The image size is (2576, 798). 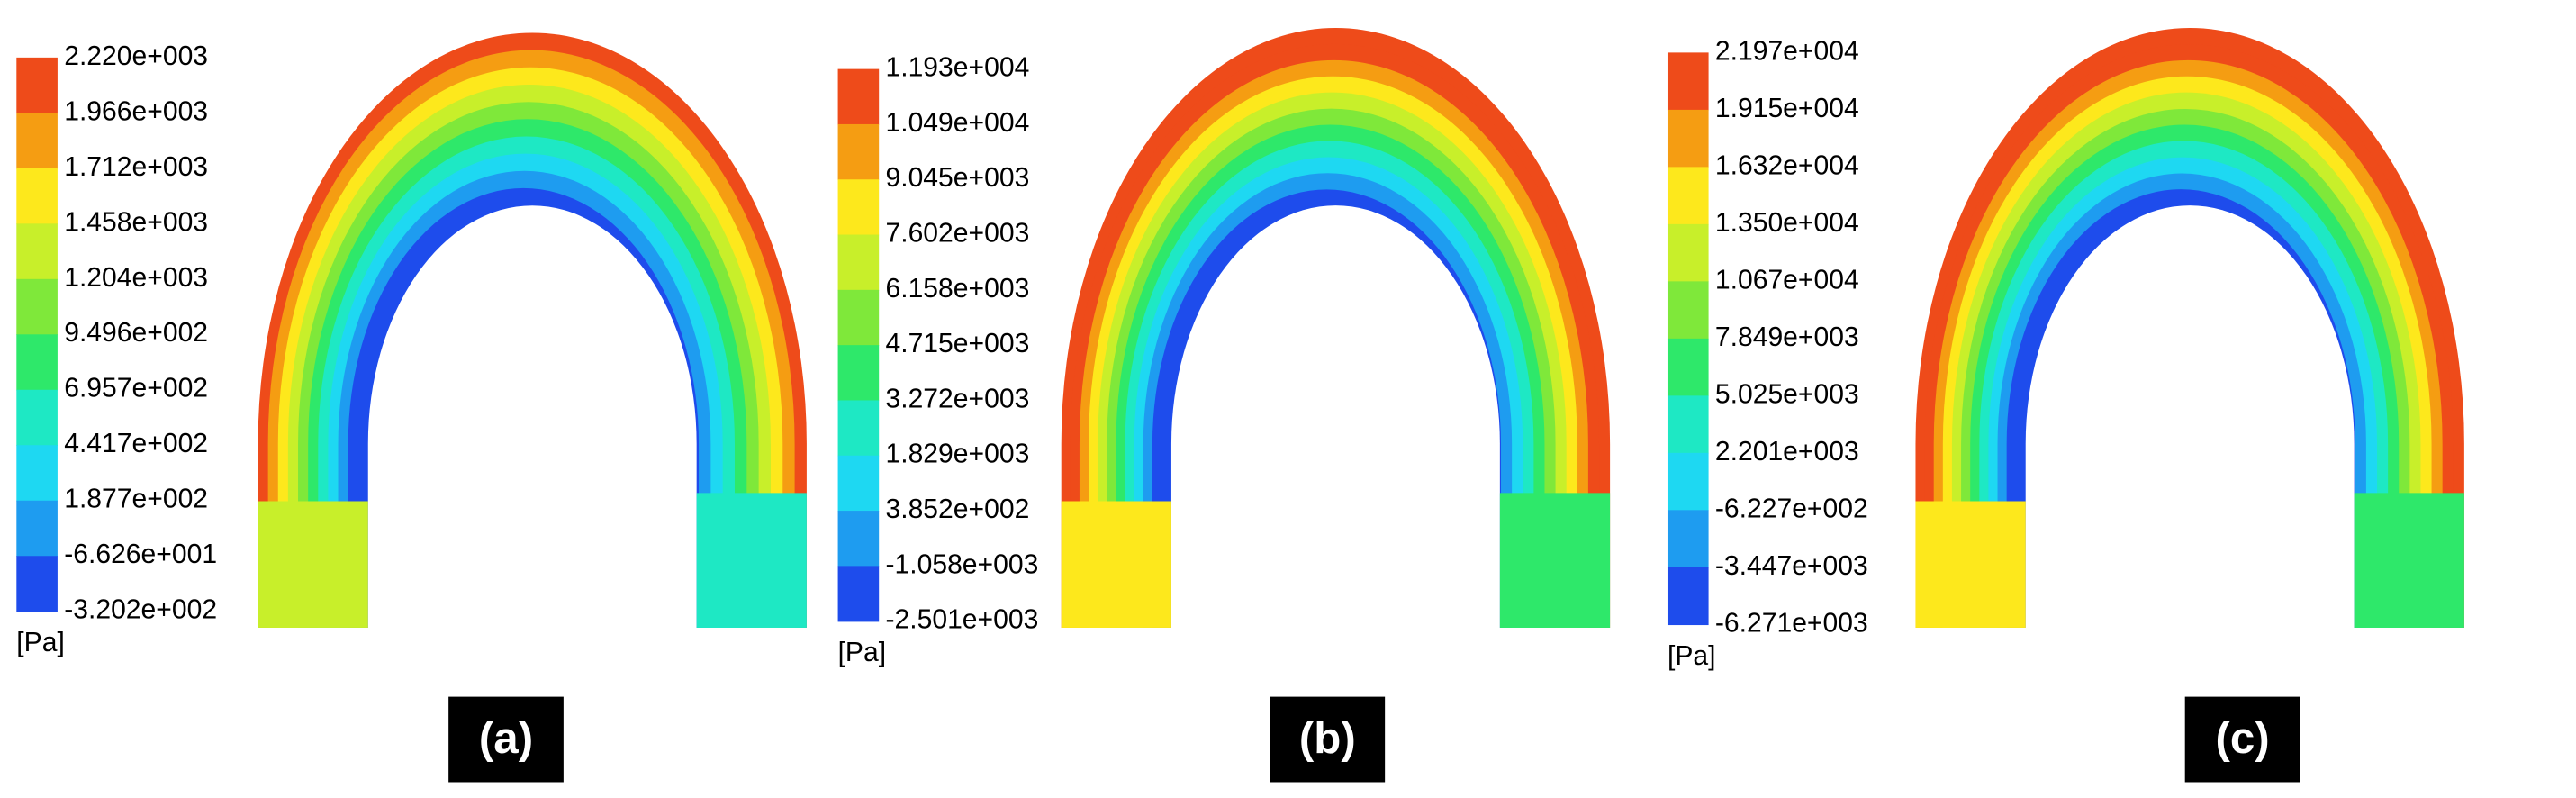 I want to click on legend-label: 5.025e+003, so click(x=1787, y=394).